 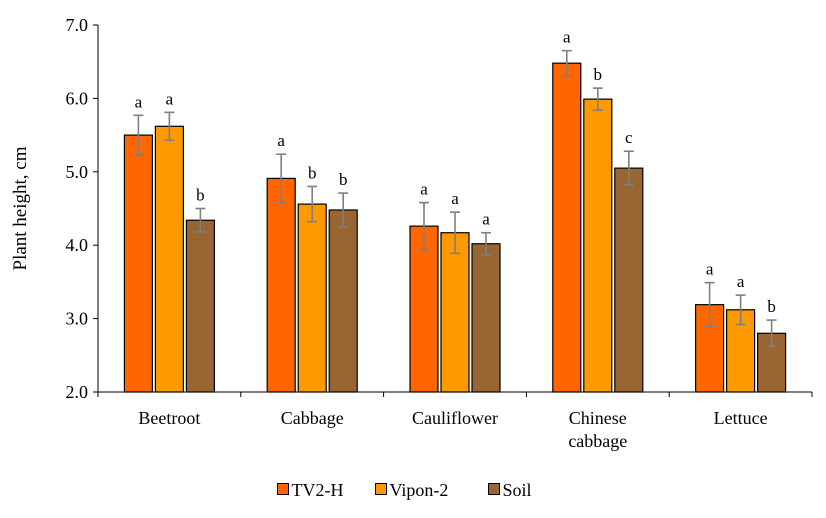 I want to click on x-category-label: Cabbage, so click(x=312, y=418).